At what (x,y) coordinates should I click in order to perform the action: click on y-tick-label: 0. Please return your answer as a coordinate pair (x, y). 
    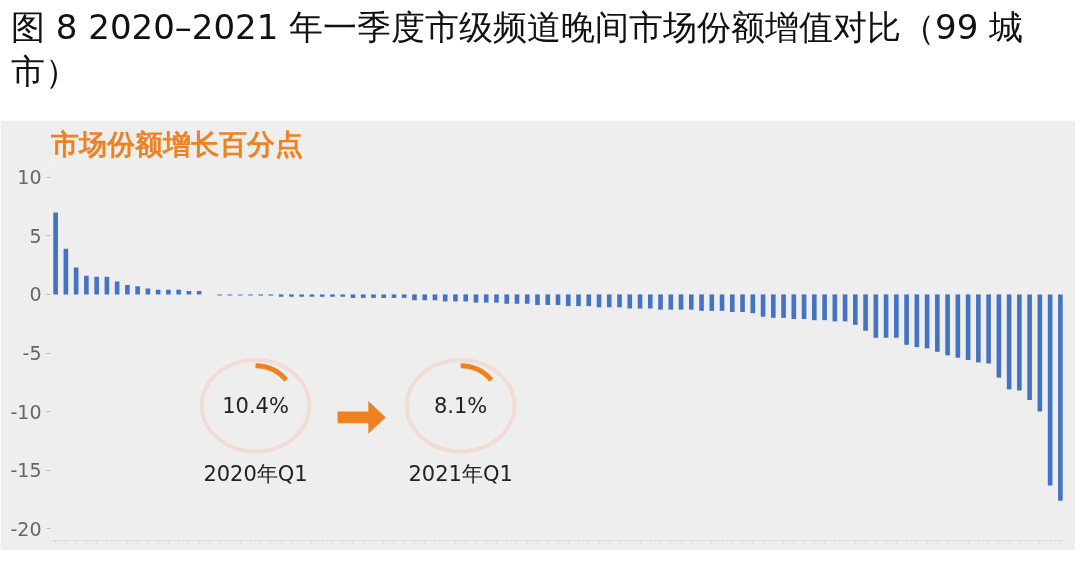
    Looking at the image, I should click on (35, 294).